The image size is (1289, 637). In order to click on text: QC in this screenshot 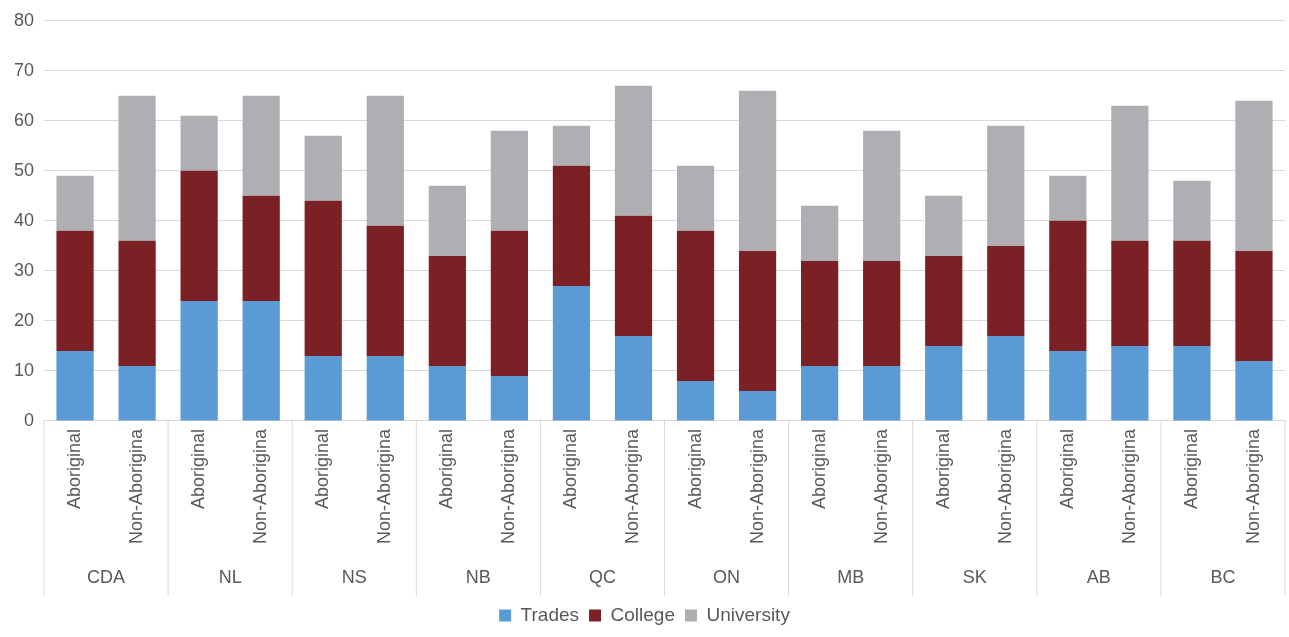, I will do `click(602, 576)`.